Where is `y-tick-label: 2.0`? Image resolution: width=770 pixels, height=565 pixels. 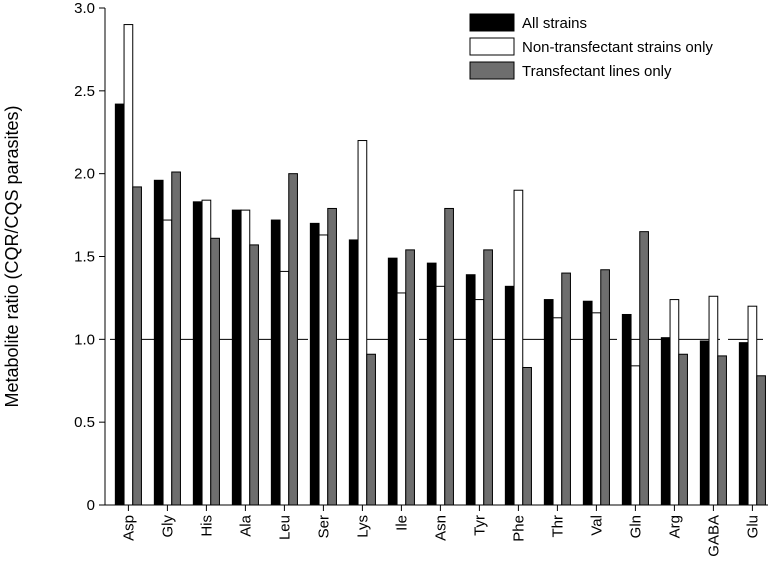 y-tick-label: 2.0 is located at coordinates (84, 174).